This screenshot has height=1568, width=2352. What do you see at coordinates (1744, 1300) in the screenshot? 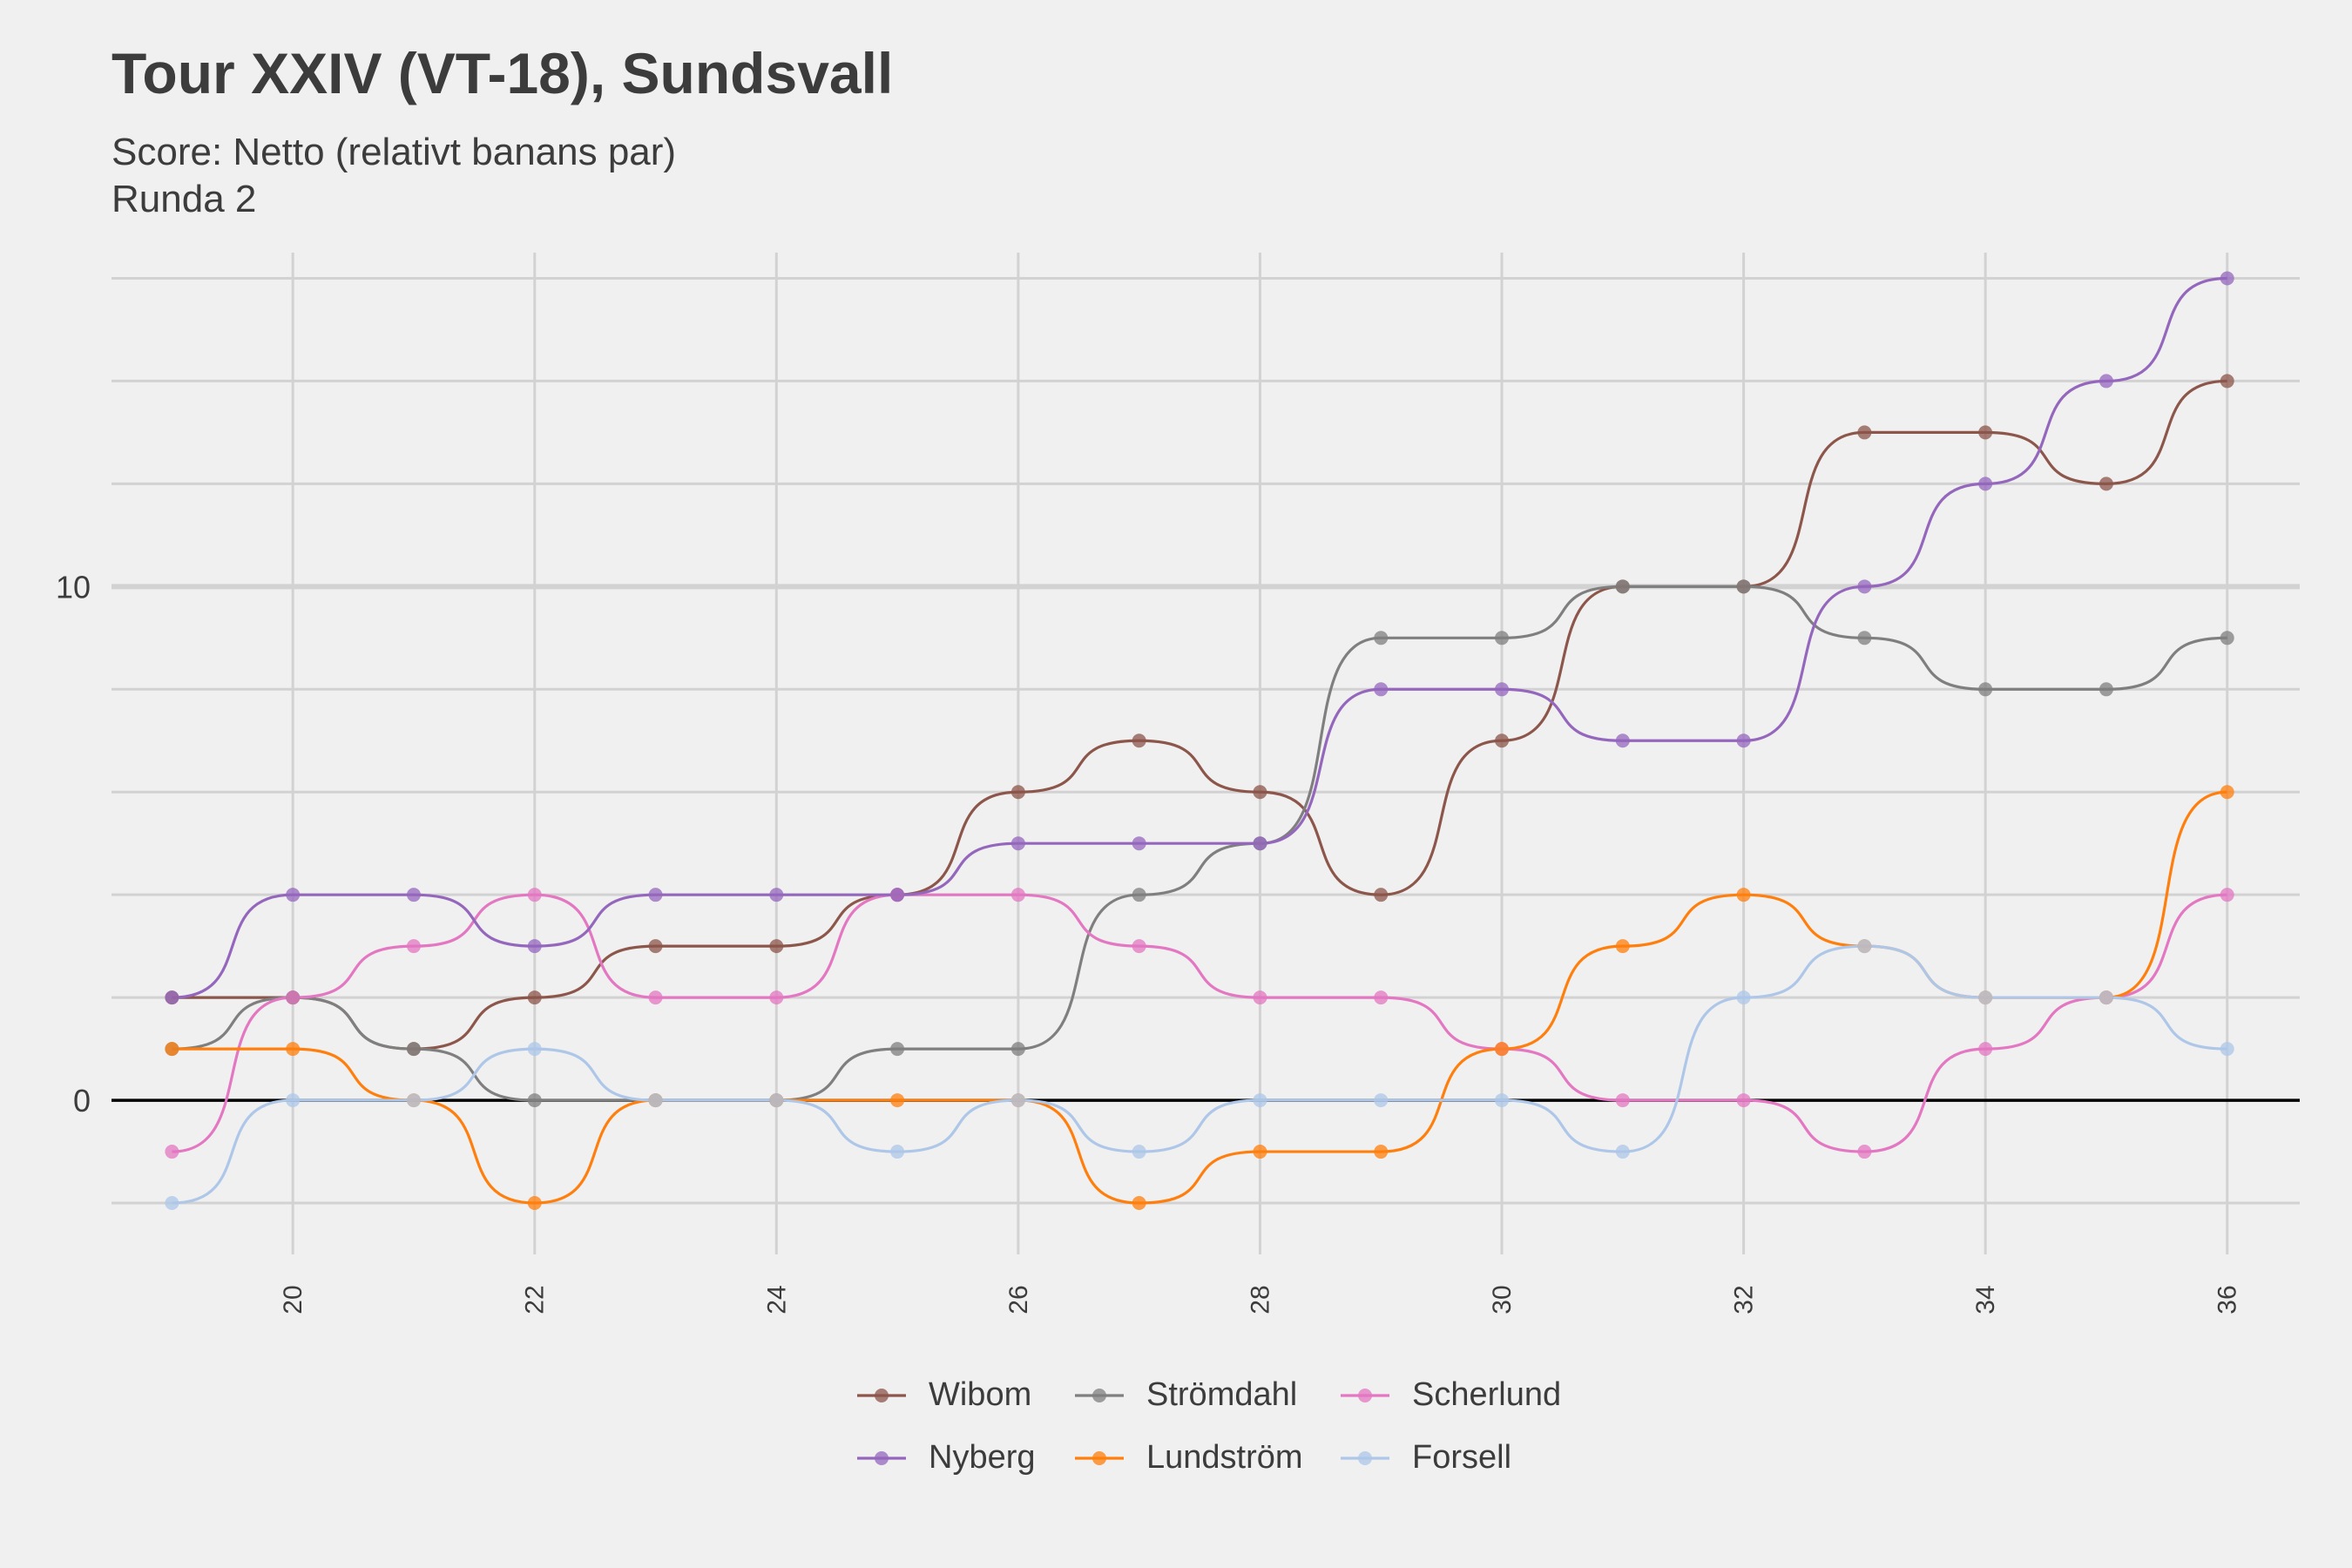
I see `x-tick-label: 32` at bounding box center [1744, 1300].